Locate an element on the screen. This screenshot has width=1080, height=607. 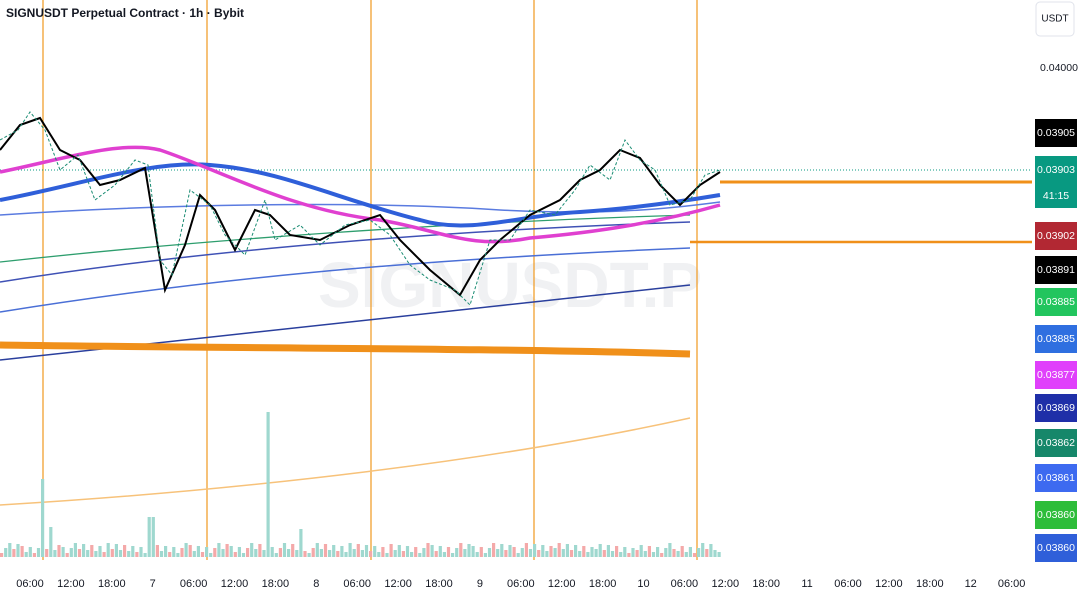
price-label: 0.03902 is located at coordinates (1056, 236).